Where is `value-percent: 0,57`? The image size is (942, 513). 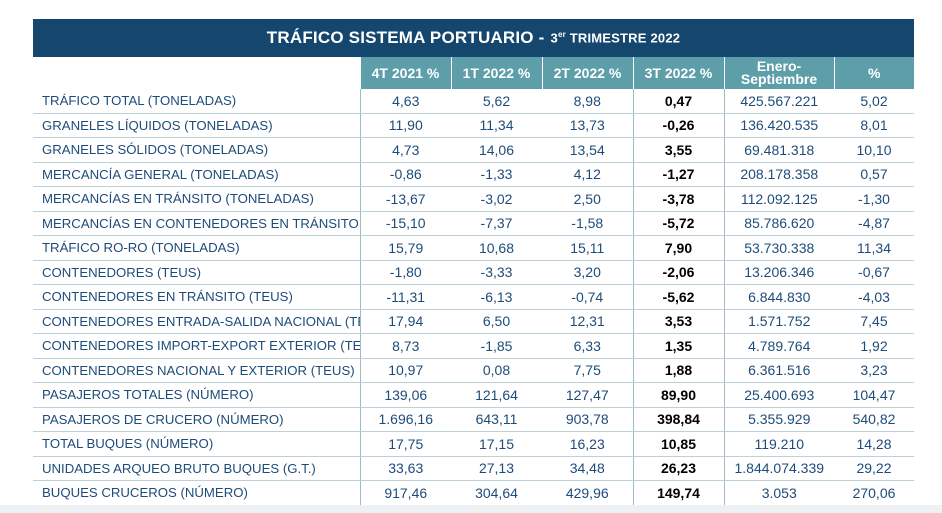 value-percent: 0,57 is located at coordinates (874, 174).